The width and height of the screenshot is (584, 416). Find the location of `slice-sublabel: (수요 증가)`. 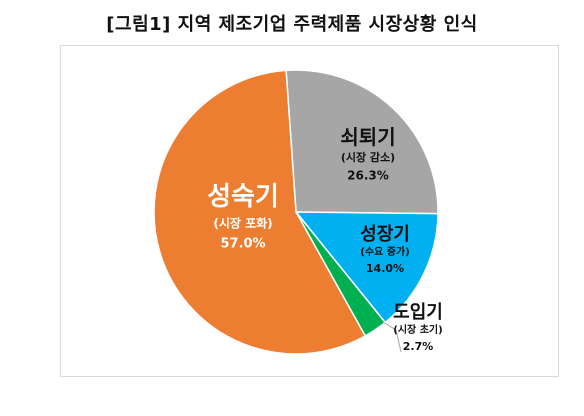

slice-sublabel: (수요 증가) is located at coordinates (384, 251).